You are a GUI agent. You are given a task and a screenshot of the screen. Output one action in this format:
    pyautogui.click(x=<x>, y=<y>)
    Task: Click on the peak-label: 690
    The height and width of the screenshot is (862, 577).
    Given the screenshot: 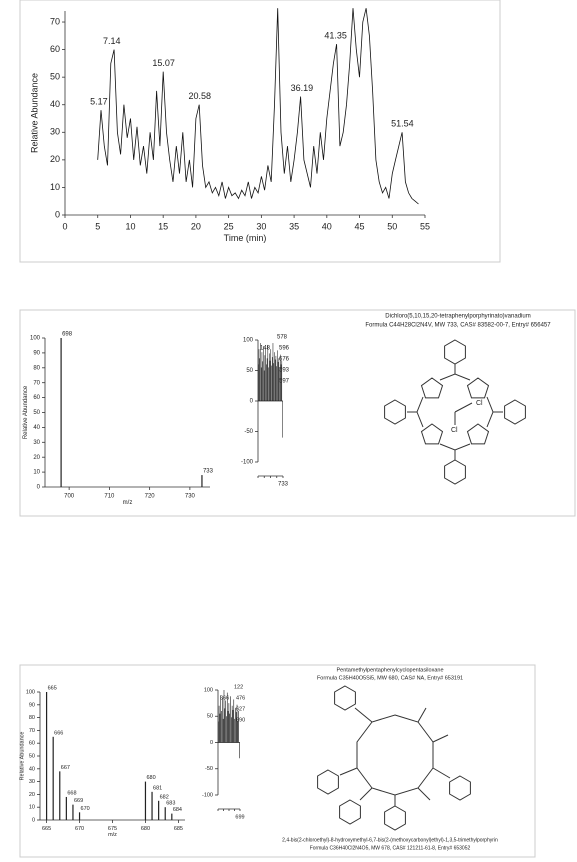 What is the action you would take?
    pyautogui.click(x=240, y=720)
    